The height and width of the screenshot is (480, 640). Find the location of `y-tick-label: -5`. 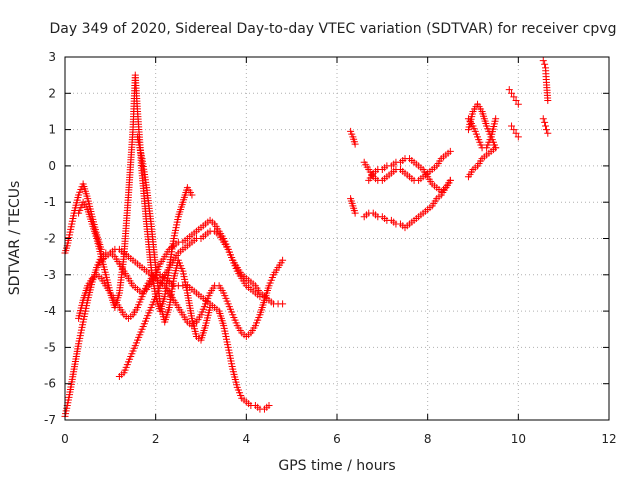

y-tick-label: -5 is located at coordinates (50, 347).